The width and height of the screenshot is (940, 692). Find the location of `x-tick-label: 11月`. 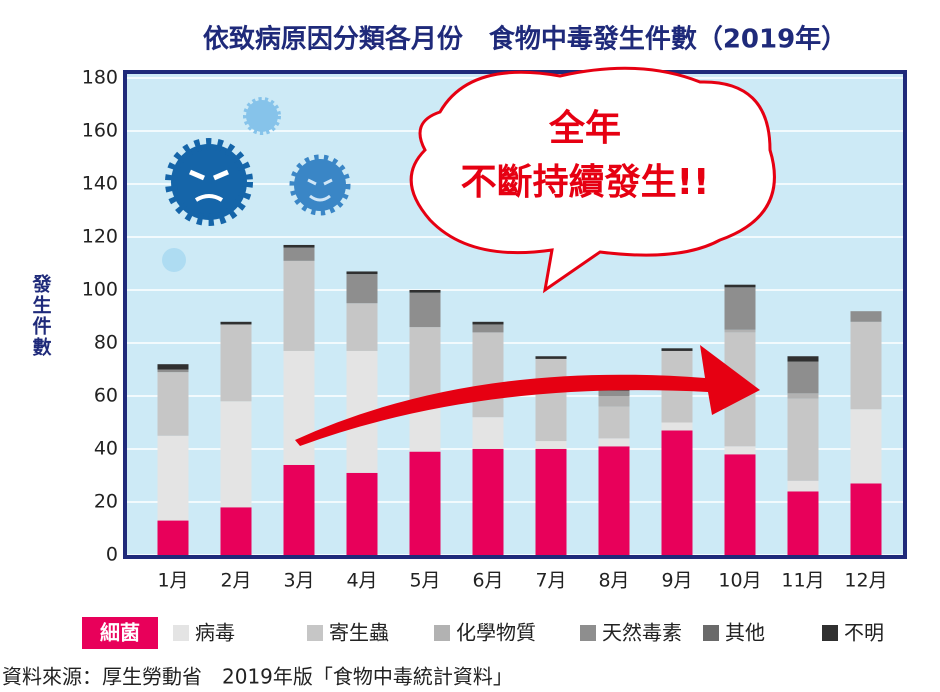

x-tick-label: 11月 is located at coordinates (802, 581).